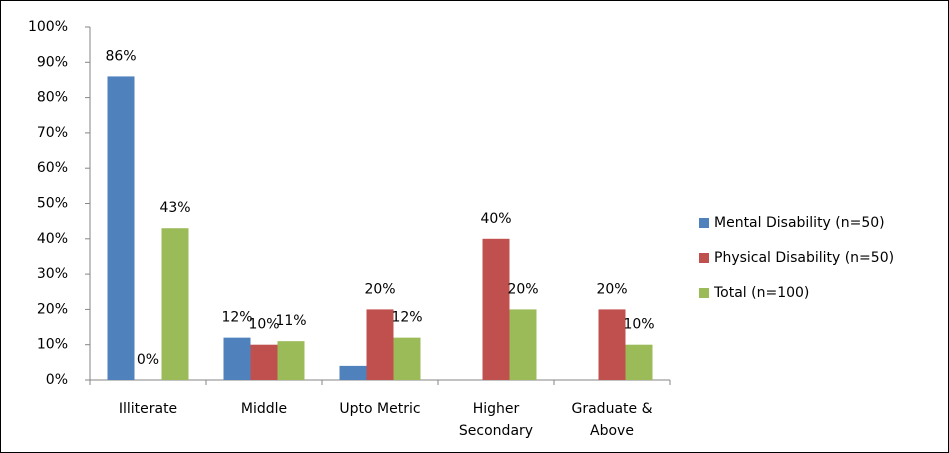 The height and width of the screenshot is (453, 949). I want to click on x-tick-label: Upto Metric, so click(380, 409).